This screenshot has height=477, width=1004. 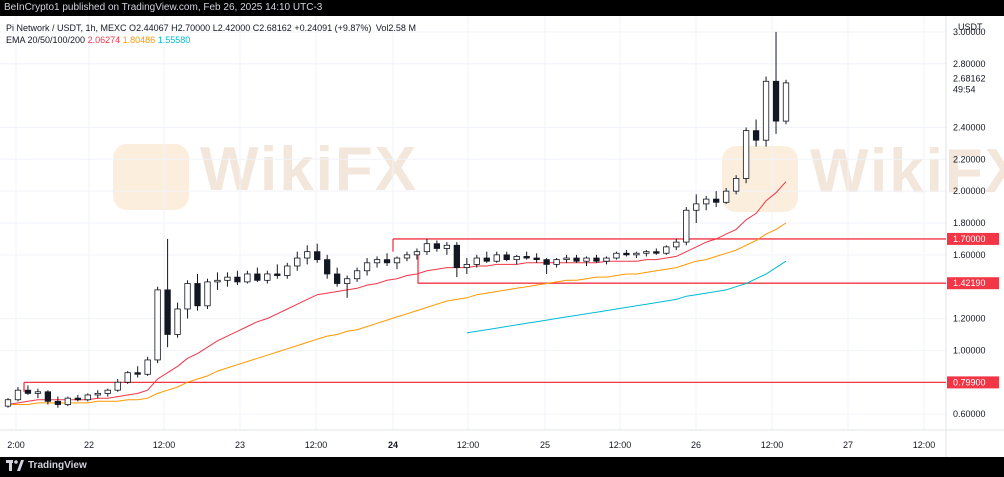 I want to click on symbol-label: Pi Network / USDT, 1h, MEXC, so click(x=66, y=28).